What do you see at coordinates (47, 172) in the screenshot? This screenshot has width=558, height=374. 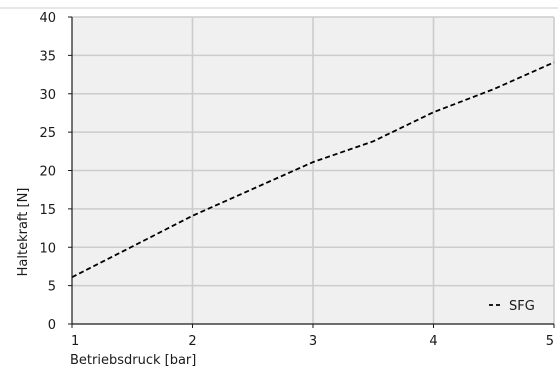 I see `y-tick-label: 20` at bounding box center [47, 172].